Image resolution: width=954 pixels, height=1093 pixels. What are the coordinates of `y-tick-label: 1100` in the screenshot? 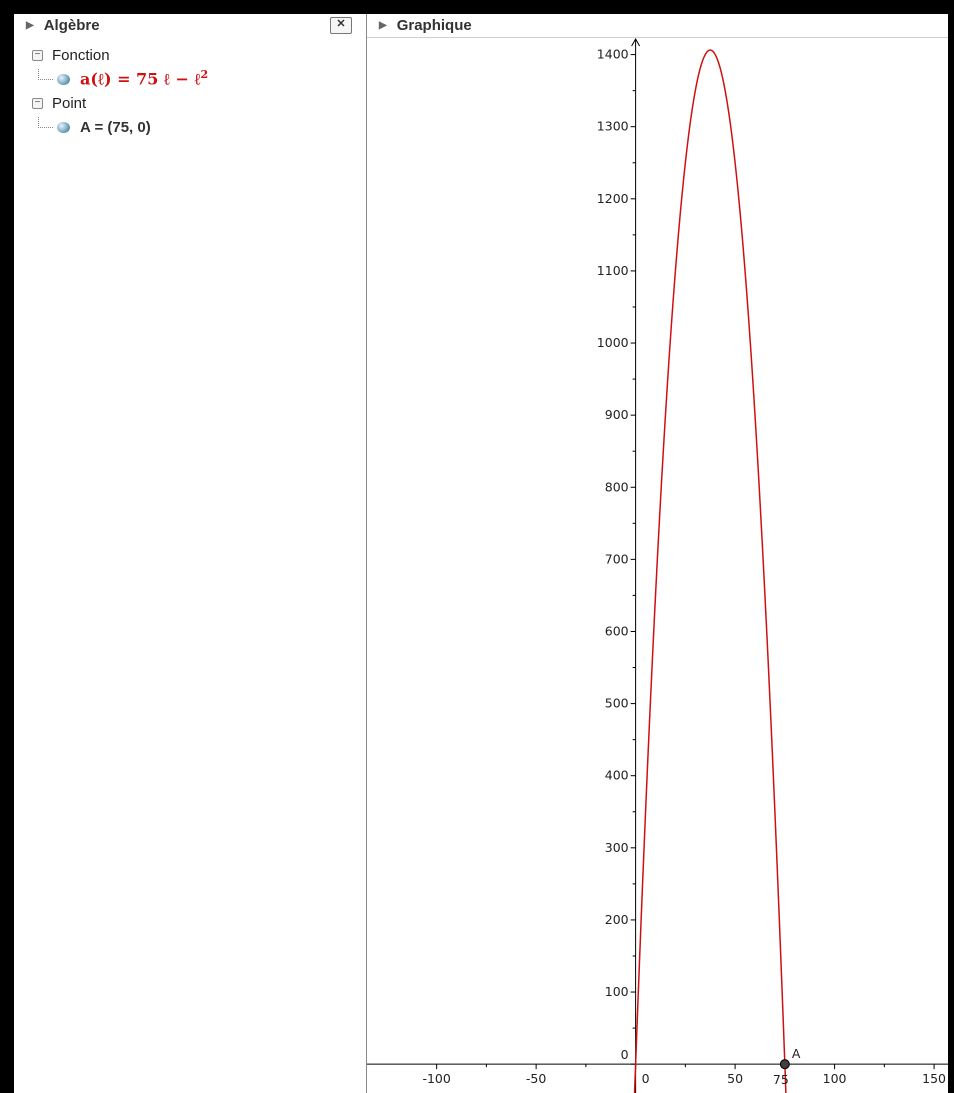 It's located at (613, 270).